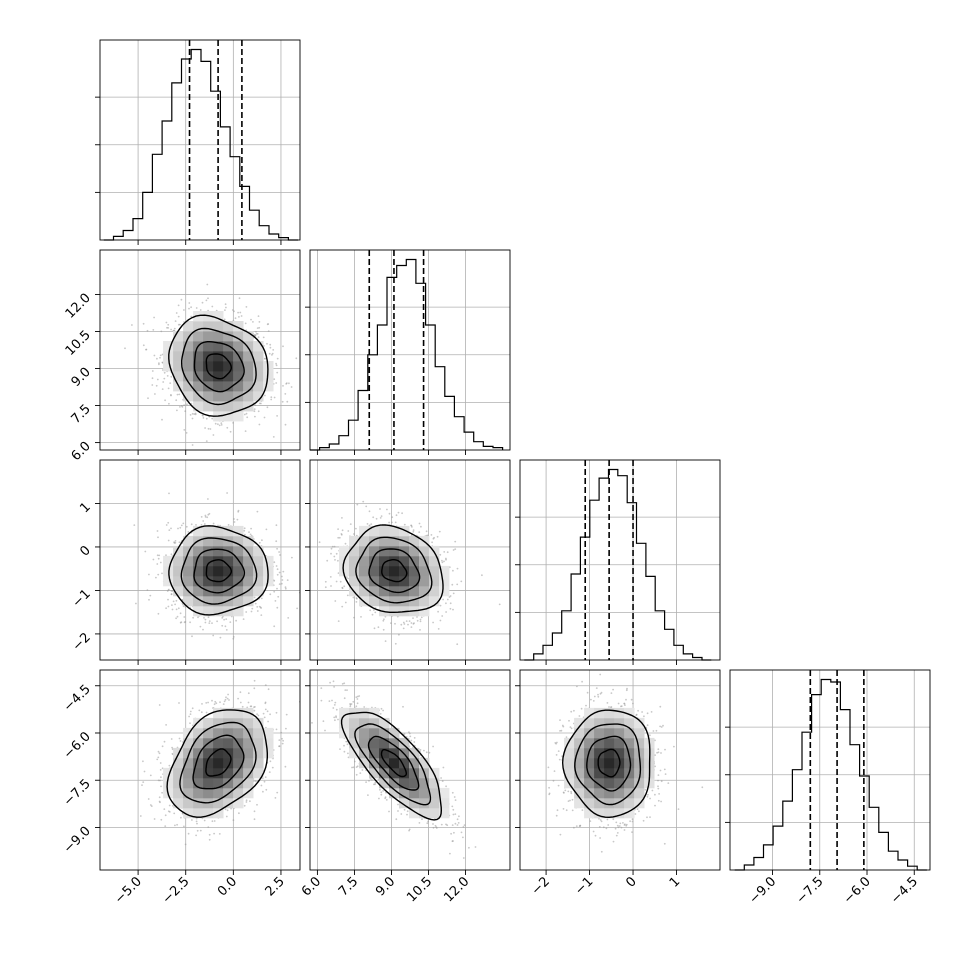 The width and height of the screenshot is (970, 970). I want to click on contours, so click(218, 570).